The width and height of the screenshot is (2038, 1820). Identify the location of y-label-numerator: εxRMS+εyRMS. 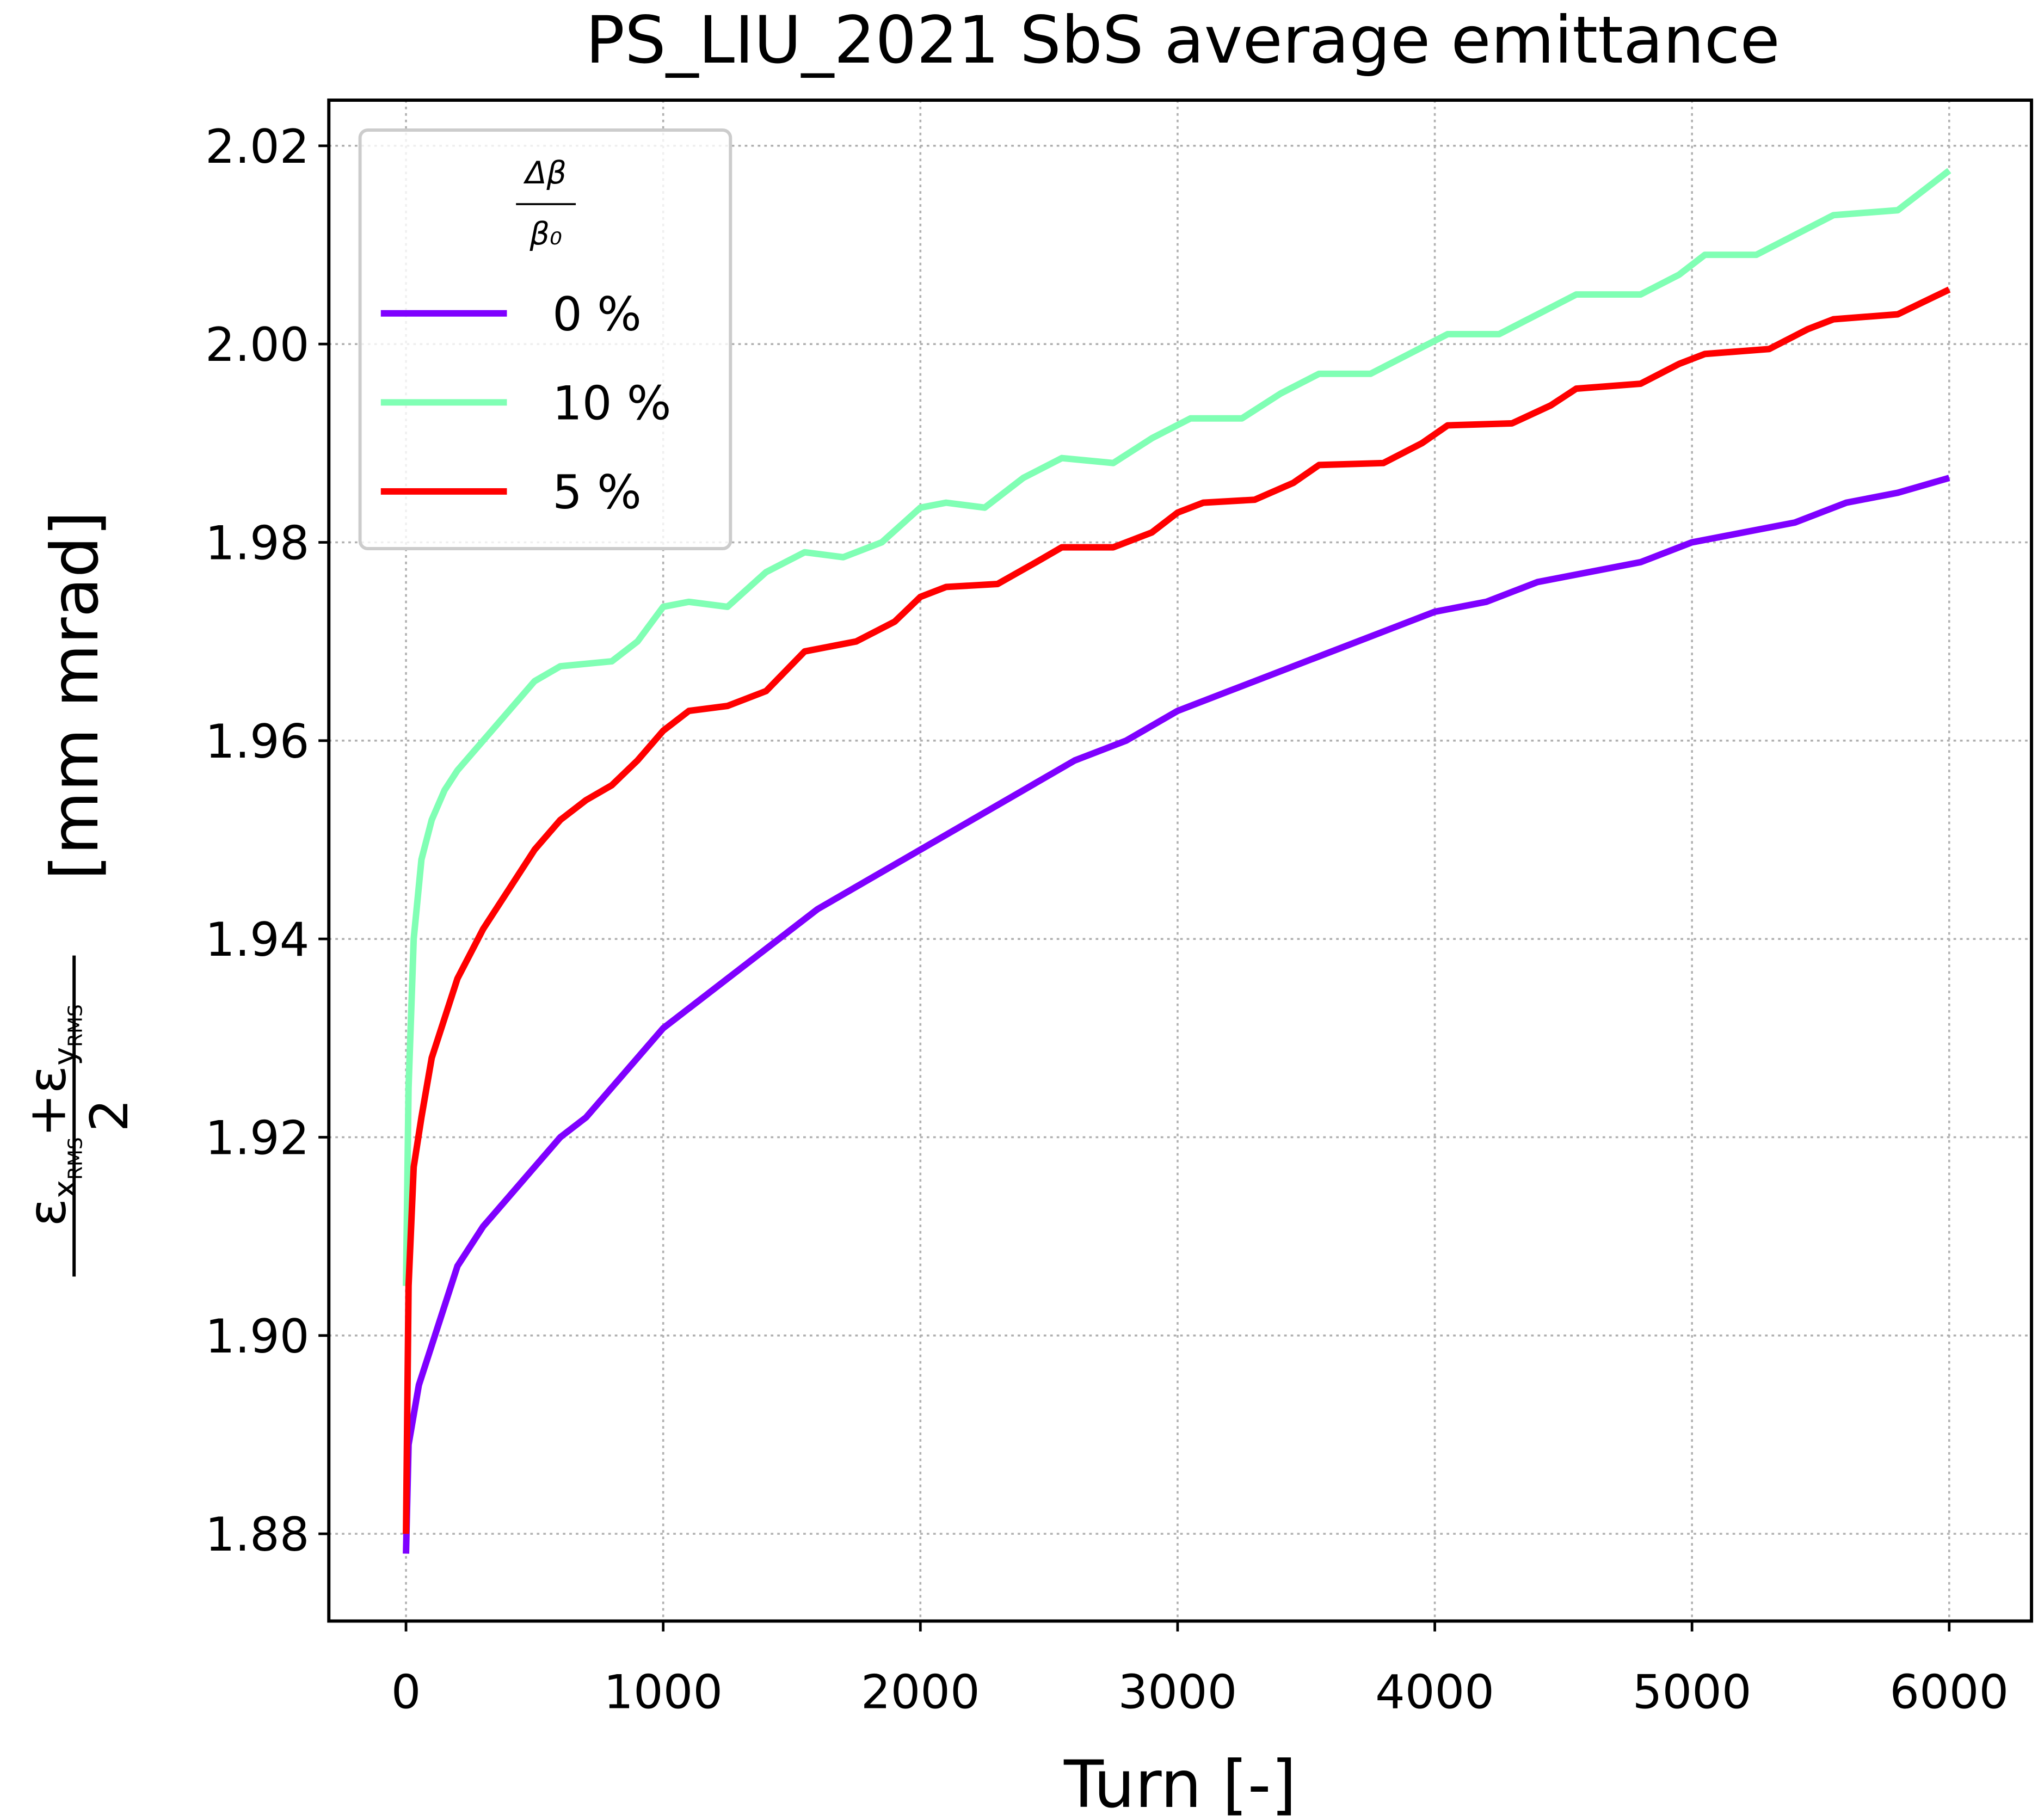
(51, 1115).